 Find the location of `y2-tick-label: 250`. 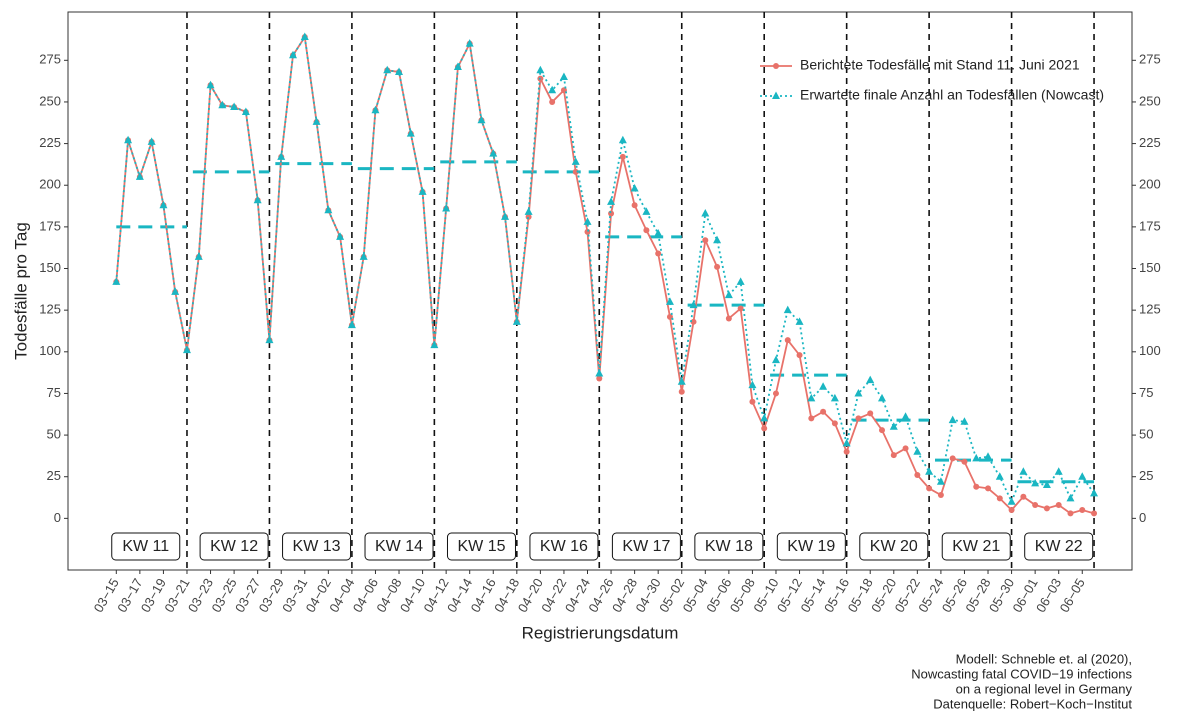

y2-tick-label: 250 is located at coordinates (1150, 100).